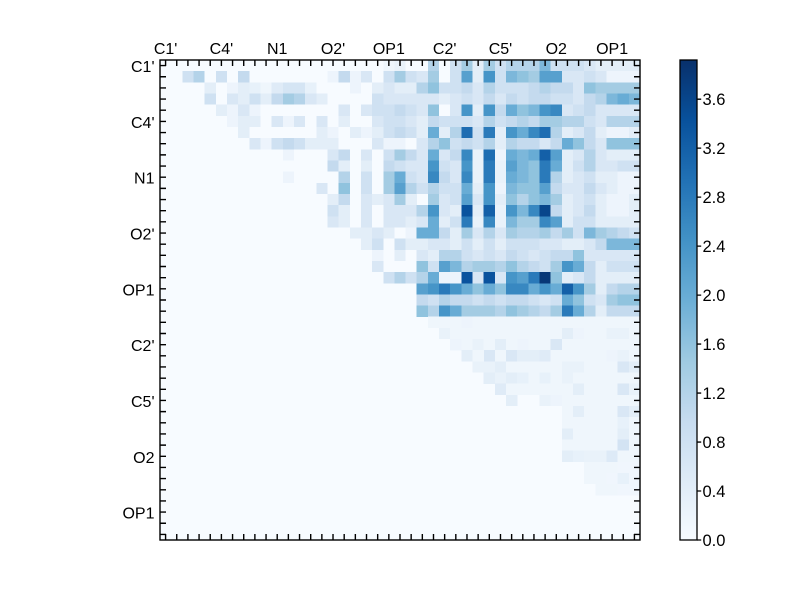 Image resolution: width=800 pixels, height=600 pixels. Describe the element at coordinates (714, 149) in the screenshot. I see `svg-text: 3.2` at that location.